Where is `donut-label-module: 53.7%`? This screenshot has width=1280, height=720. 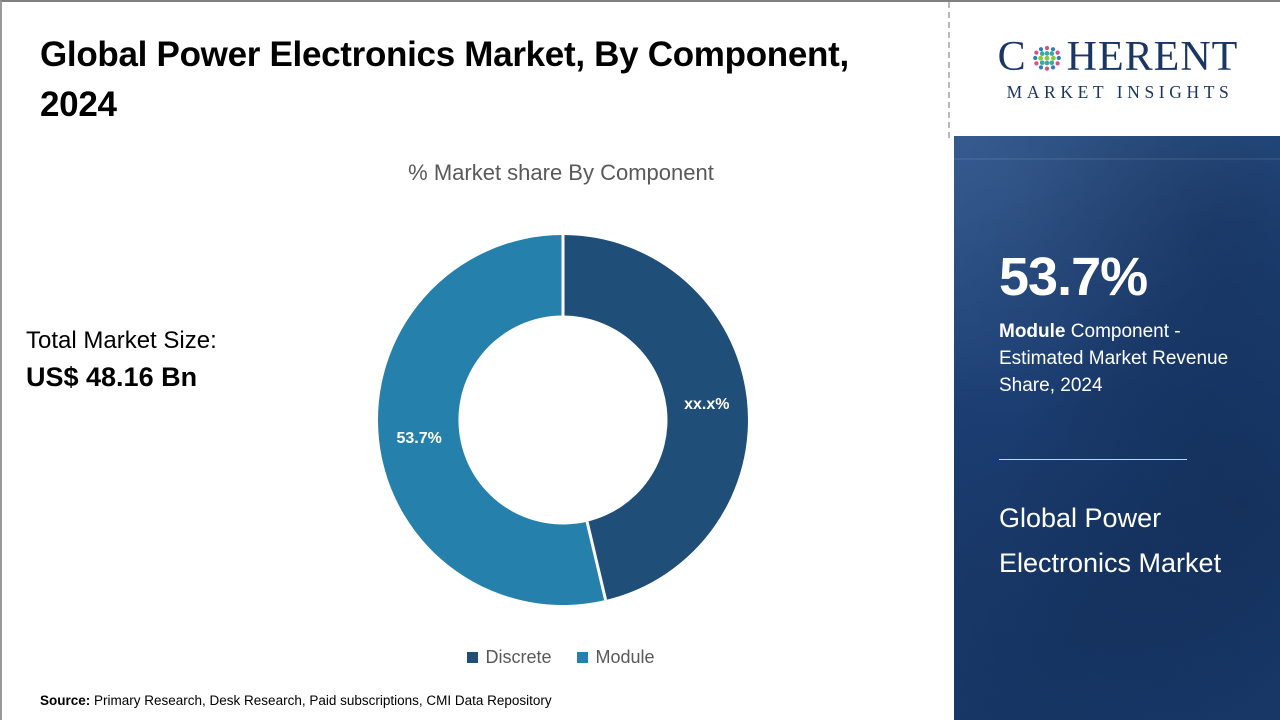
donut-label-module: 53.7% is located at coordinates (419, 438).